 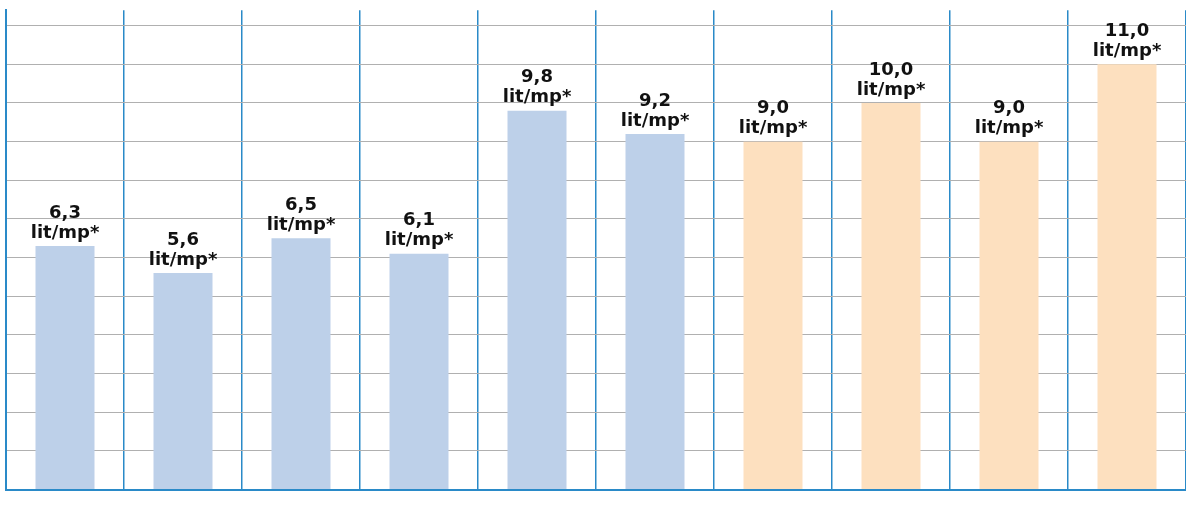 I want to click on data-label: 9,8 lit/mp*, so click(x=537, y=86).